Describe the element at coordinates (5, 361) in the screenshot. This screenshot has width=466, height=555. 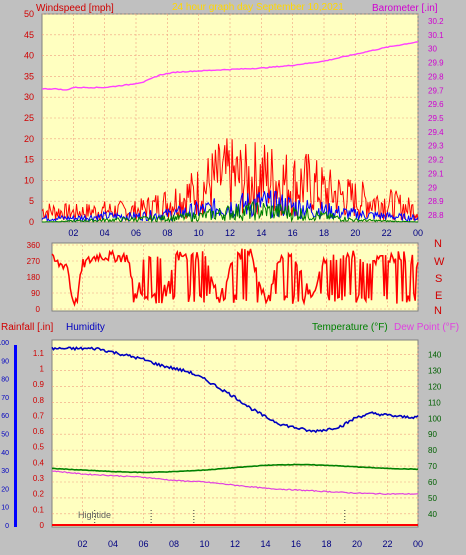
I see `humidity-tick-label: 90` at that location.